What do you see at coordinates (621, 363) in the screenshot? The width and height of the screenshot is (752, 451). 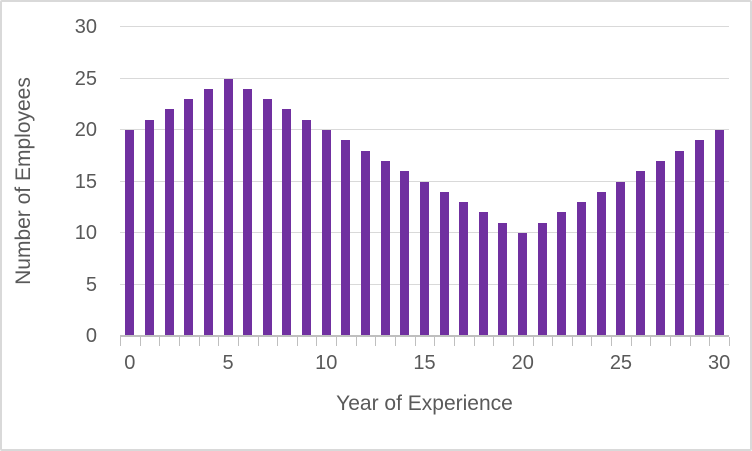 I see `x-tick-label-25: 25` at bounding box center [621, 363].